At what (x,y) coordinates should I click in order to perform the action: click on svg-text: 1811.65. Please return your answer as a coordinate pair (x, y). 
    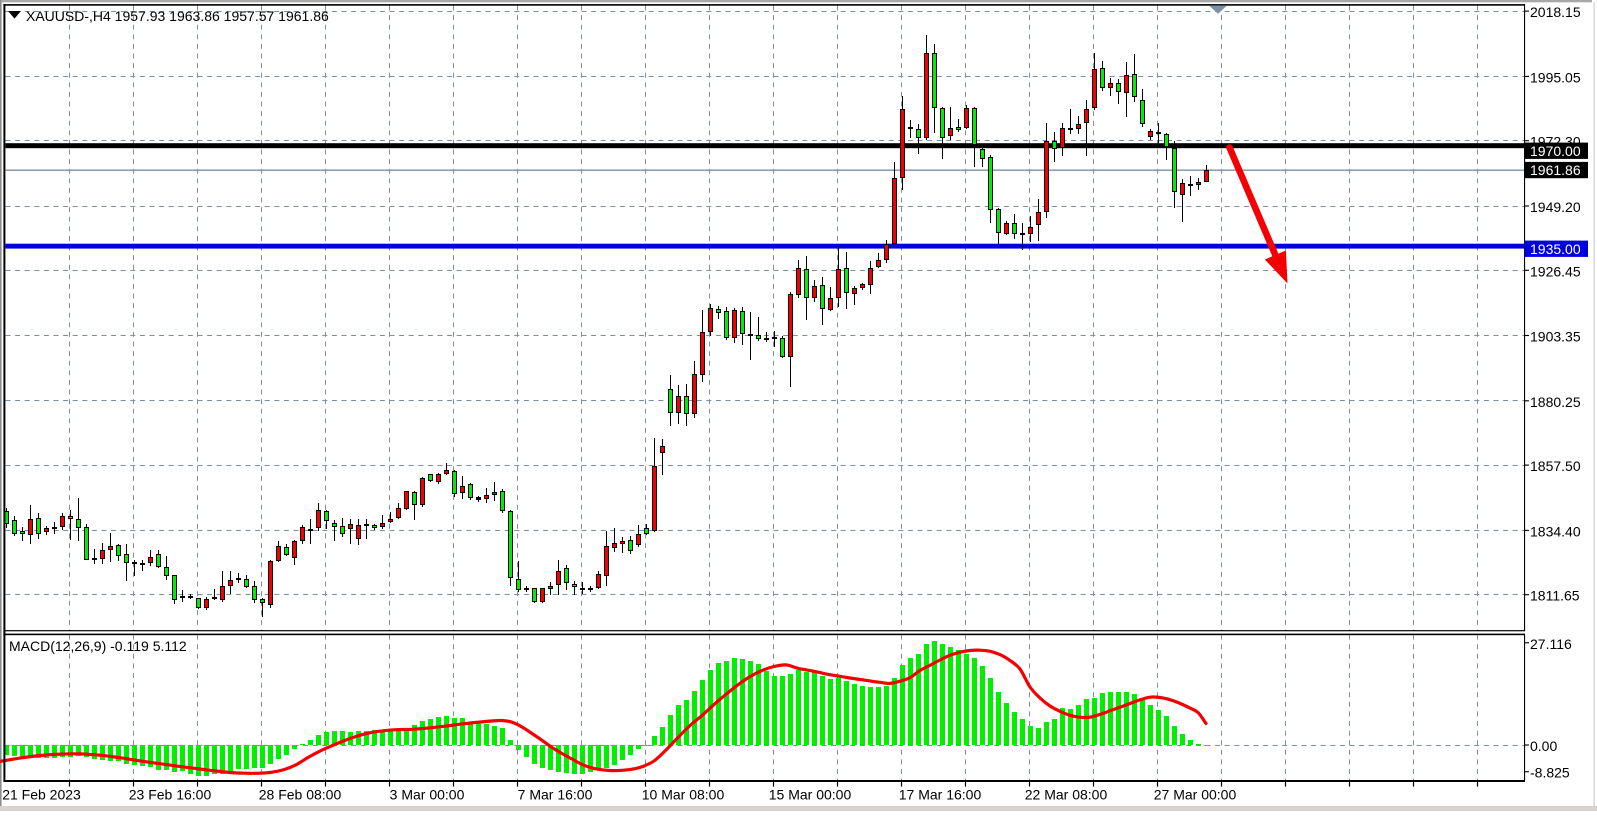
    Looking at the image, I should click on (1555, 596).